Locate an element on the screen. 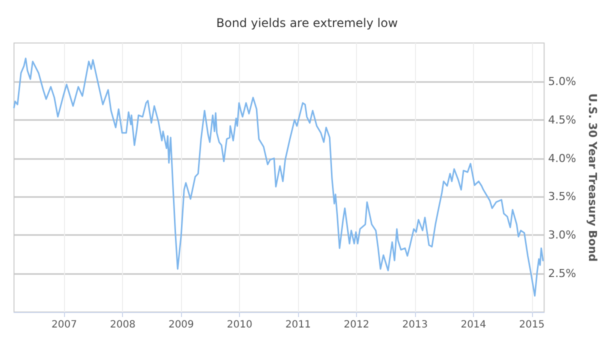  y-tick-label: 2.5% is located at coordinates (562, 273).